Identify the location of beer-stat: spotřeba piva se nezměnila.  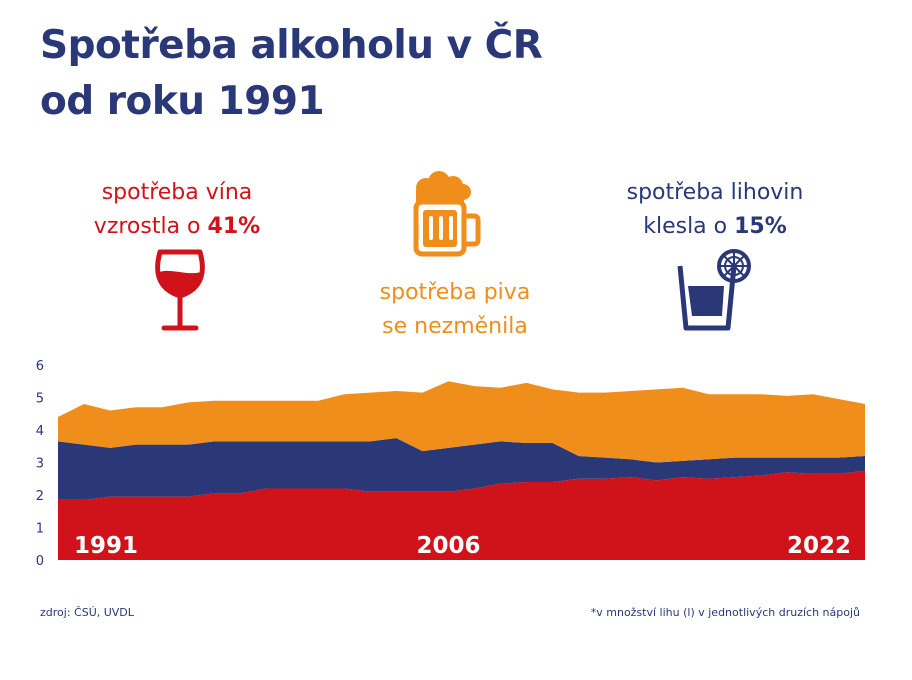
(455, 310).